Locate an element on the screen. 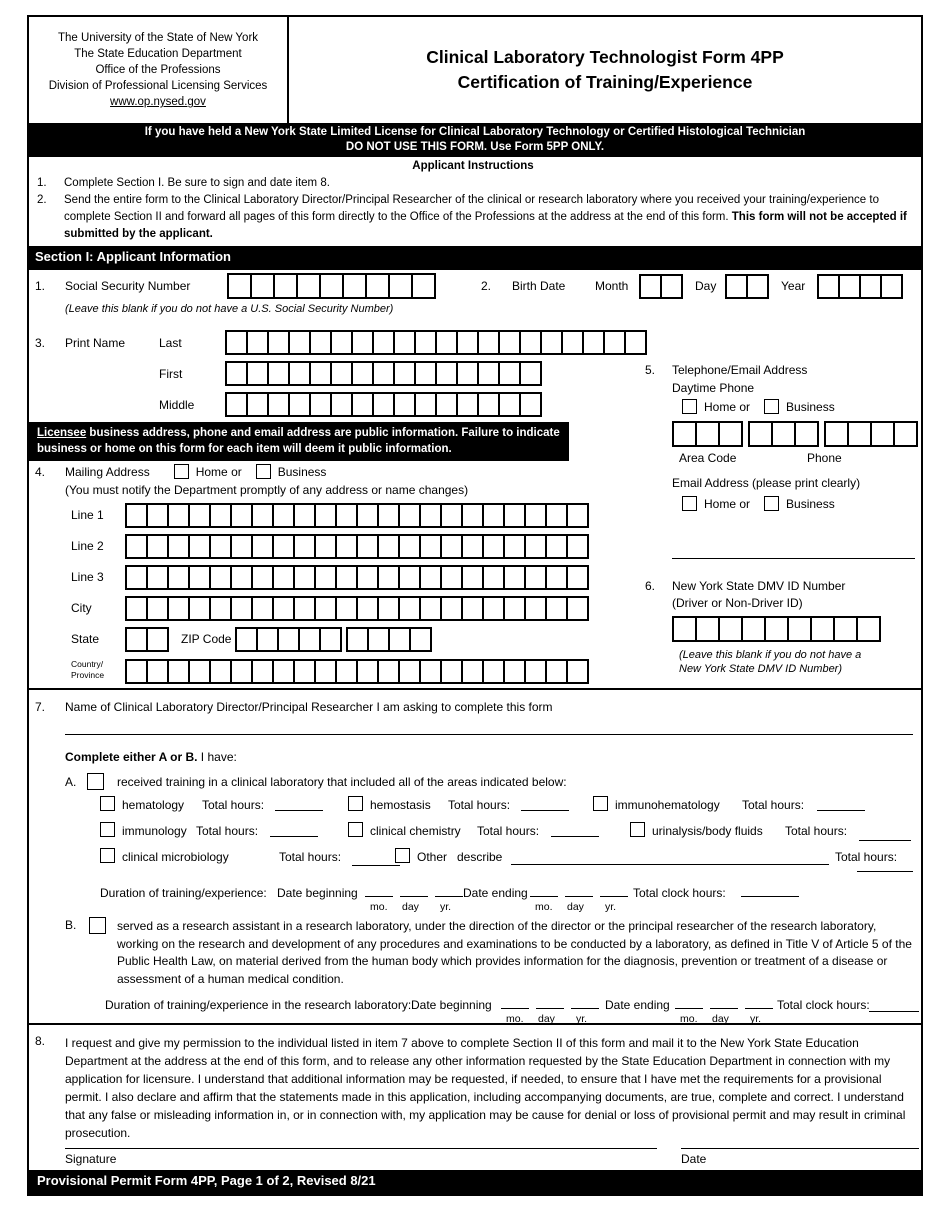  phone-line-input is located at coordinates (871, 434).